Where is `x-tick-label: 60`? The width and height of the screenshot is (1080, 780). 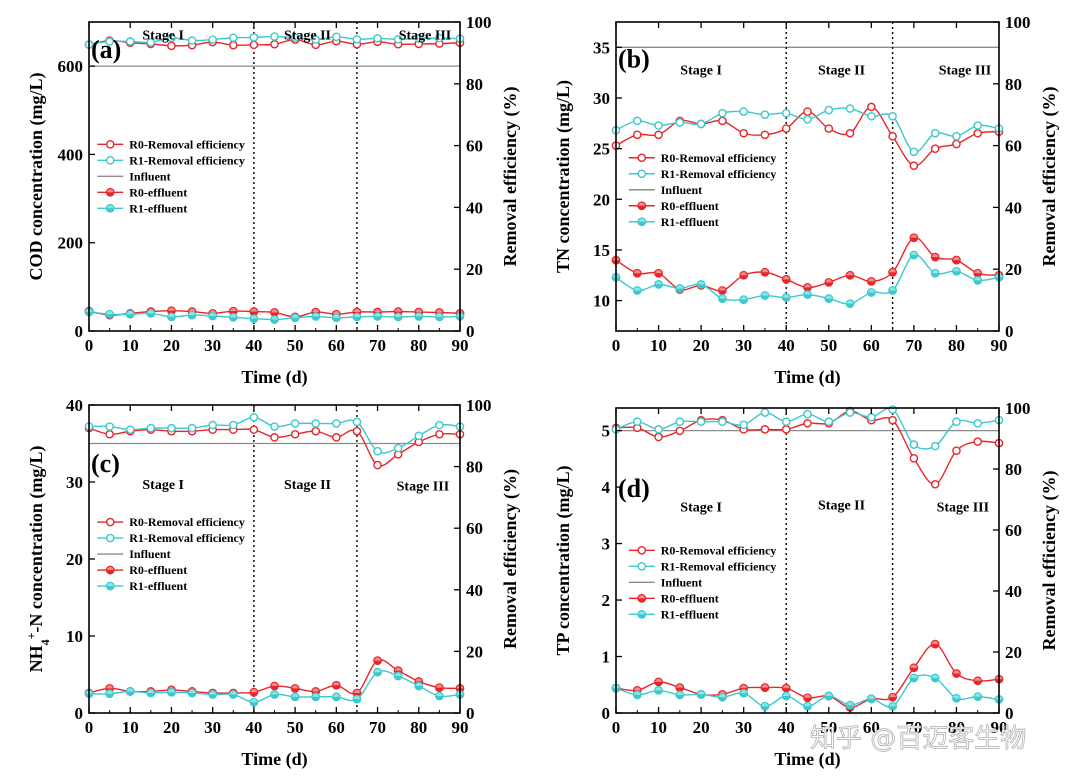 x-tick-label: 60 is located at coordinates (336, 345).